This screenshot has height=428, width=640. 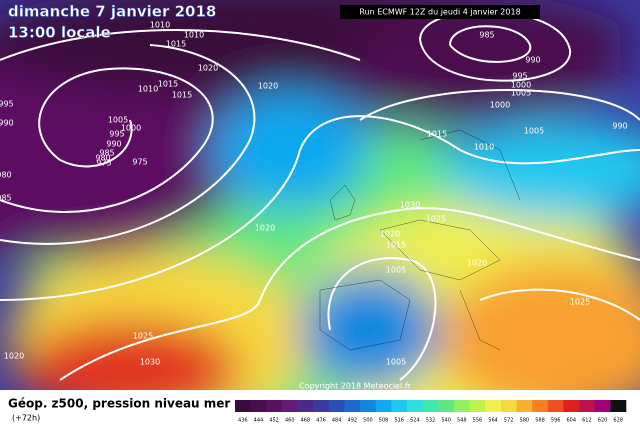 I want to click on colorbar-label: 604, so click(x=571, y=421).